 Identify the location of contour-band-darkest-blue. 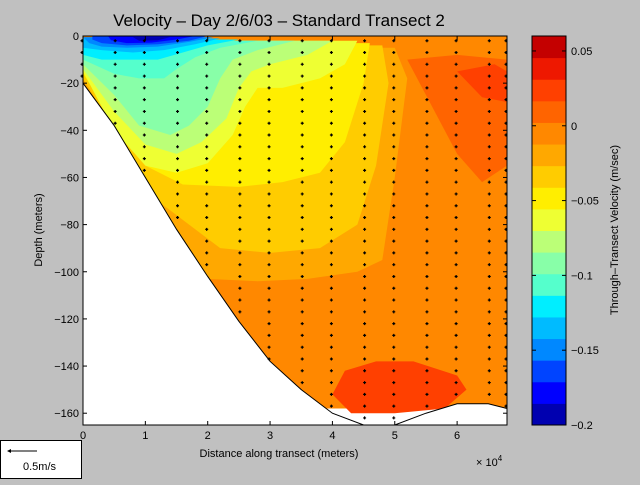
(151, 39).